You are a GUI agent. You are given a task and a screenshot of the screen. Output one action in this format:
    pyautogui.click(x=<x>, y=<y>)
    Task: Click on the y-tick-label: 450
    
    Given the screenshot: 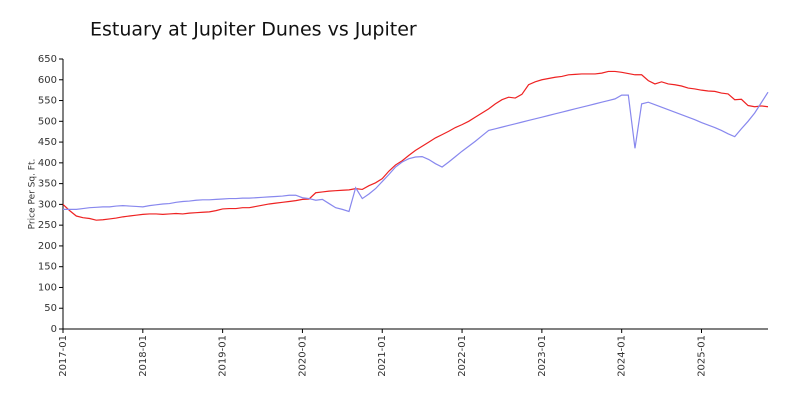 What is the action you would take?
    pyautogui.click(x=47, y=142)
    